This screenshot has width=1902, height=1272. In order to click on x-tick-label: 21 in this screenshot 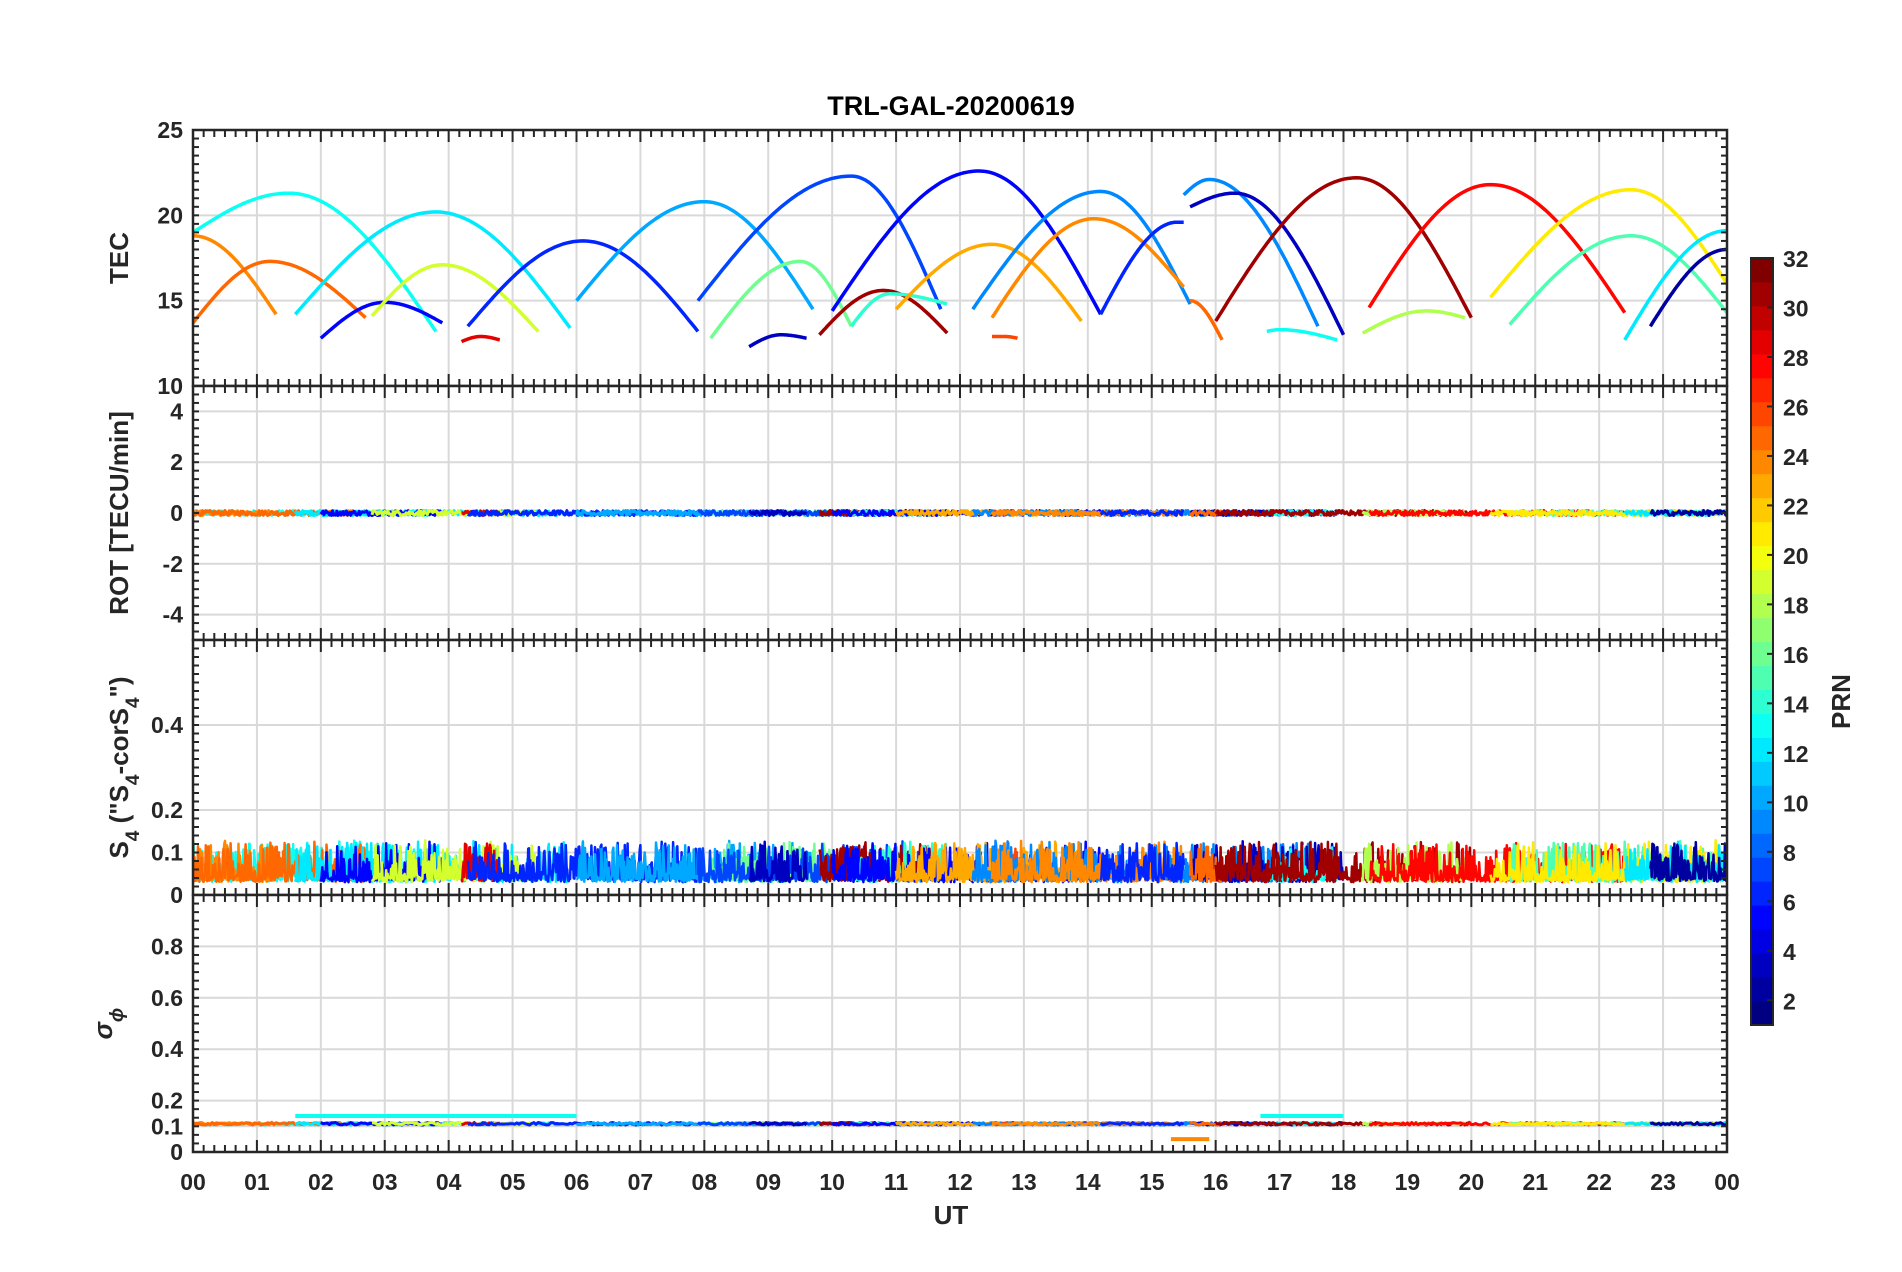, I will do `click(1535, 1182)`.